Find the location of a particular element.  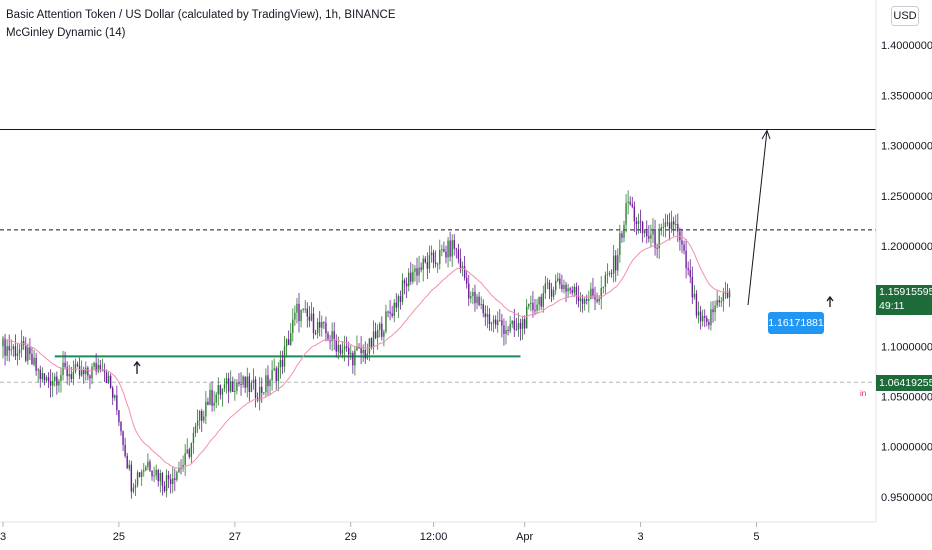

time-tick-label: Apr is located at coordinates (524, 537).